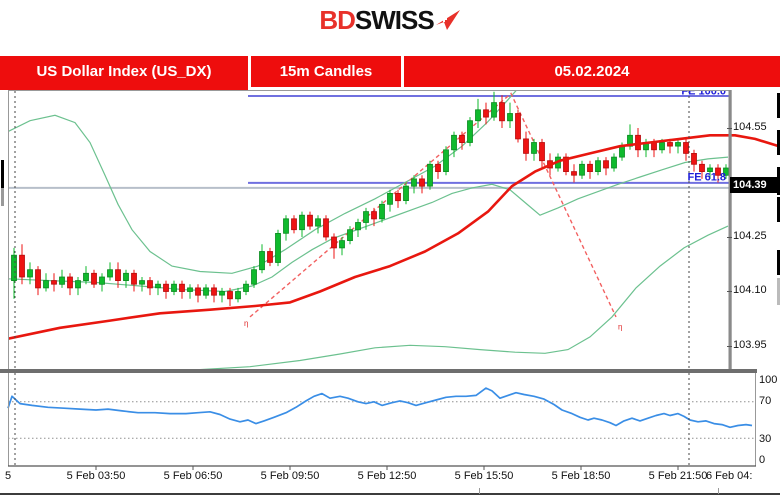  What do you see at coordinates (326, 71) in the screenshot?
I see `timeframe-cell: 15m Candles` at bounding box center [326, 71].